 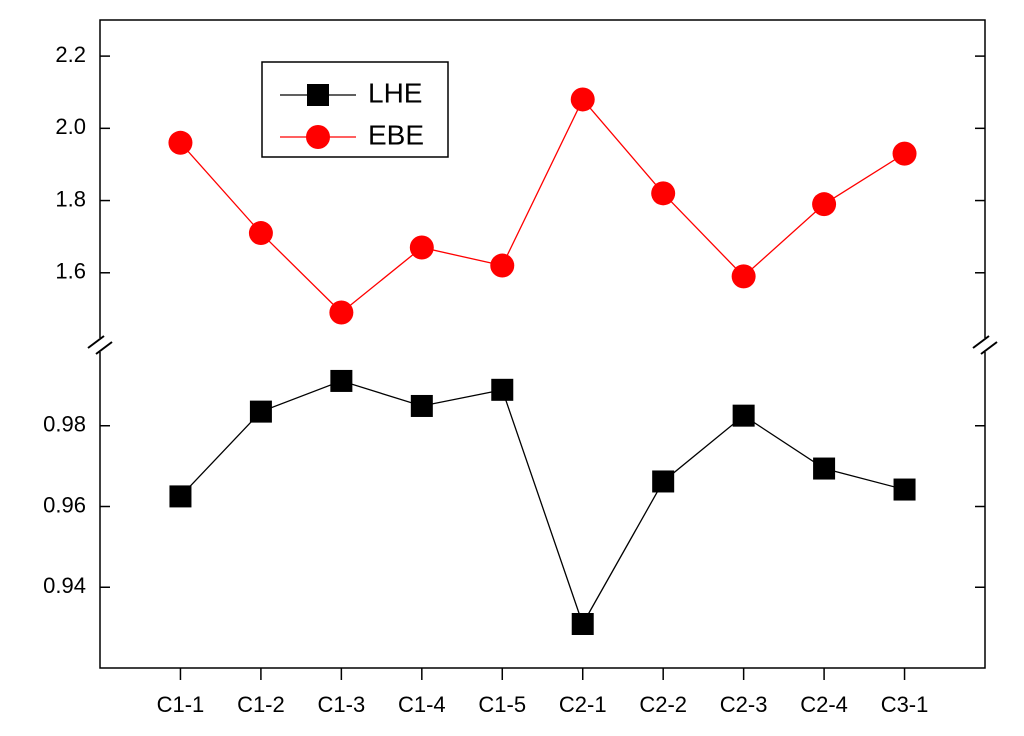 What do you see at coordinates (396, 134) in the screenshot?
I see `legend-label: EBE` at bounding box center [396, 134].